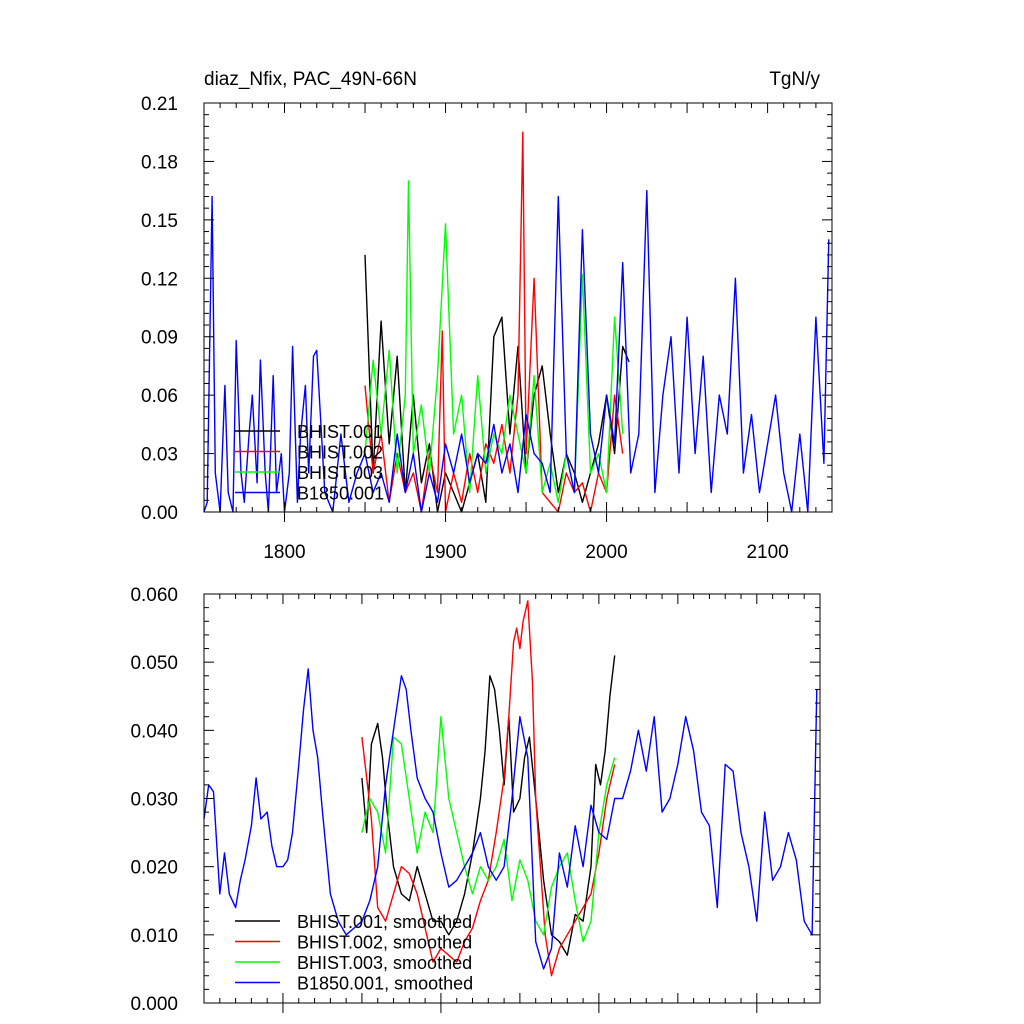  Describe the element at coordinates (154, 595) in the screenshot. I see `y-tick-label: 0.060` at that location.